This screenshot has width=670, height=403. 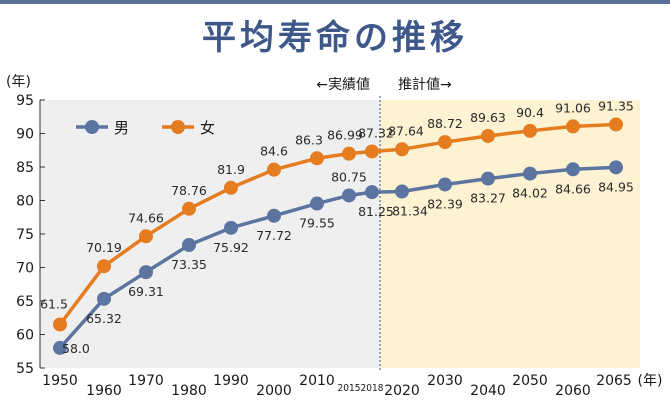 I want to click on legend-female-marker, so click(x=178, y=127).